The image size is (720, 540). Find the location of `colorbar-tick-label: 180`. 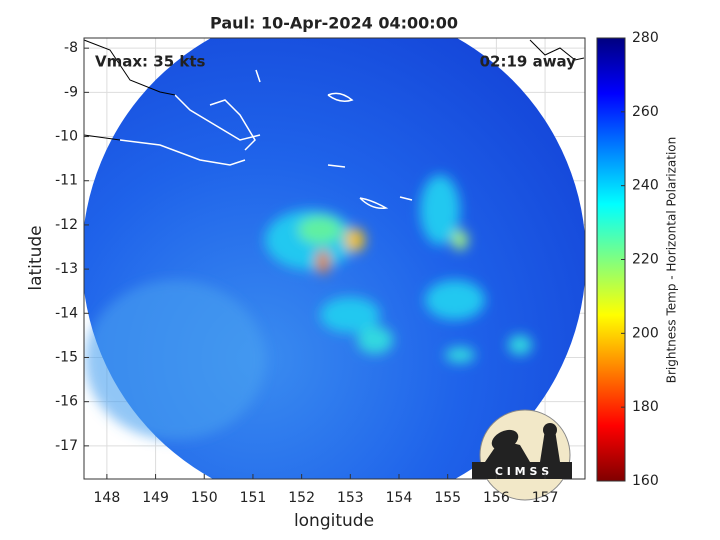

colorbar-tick-label: 180 is located at coordinates (645, 407).